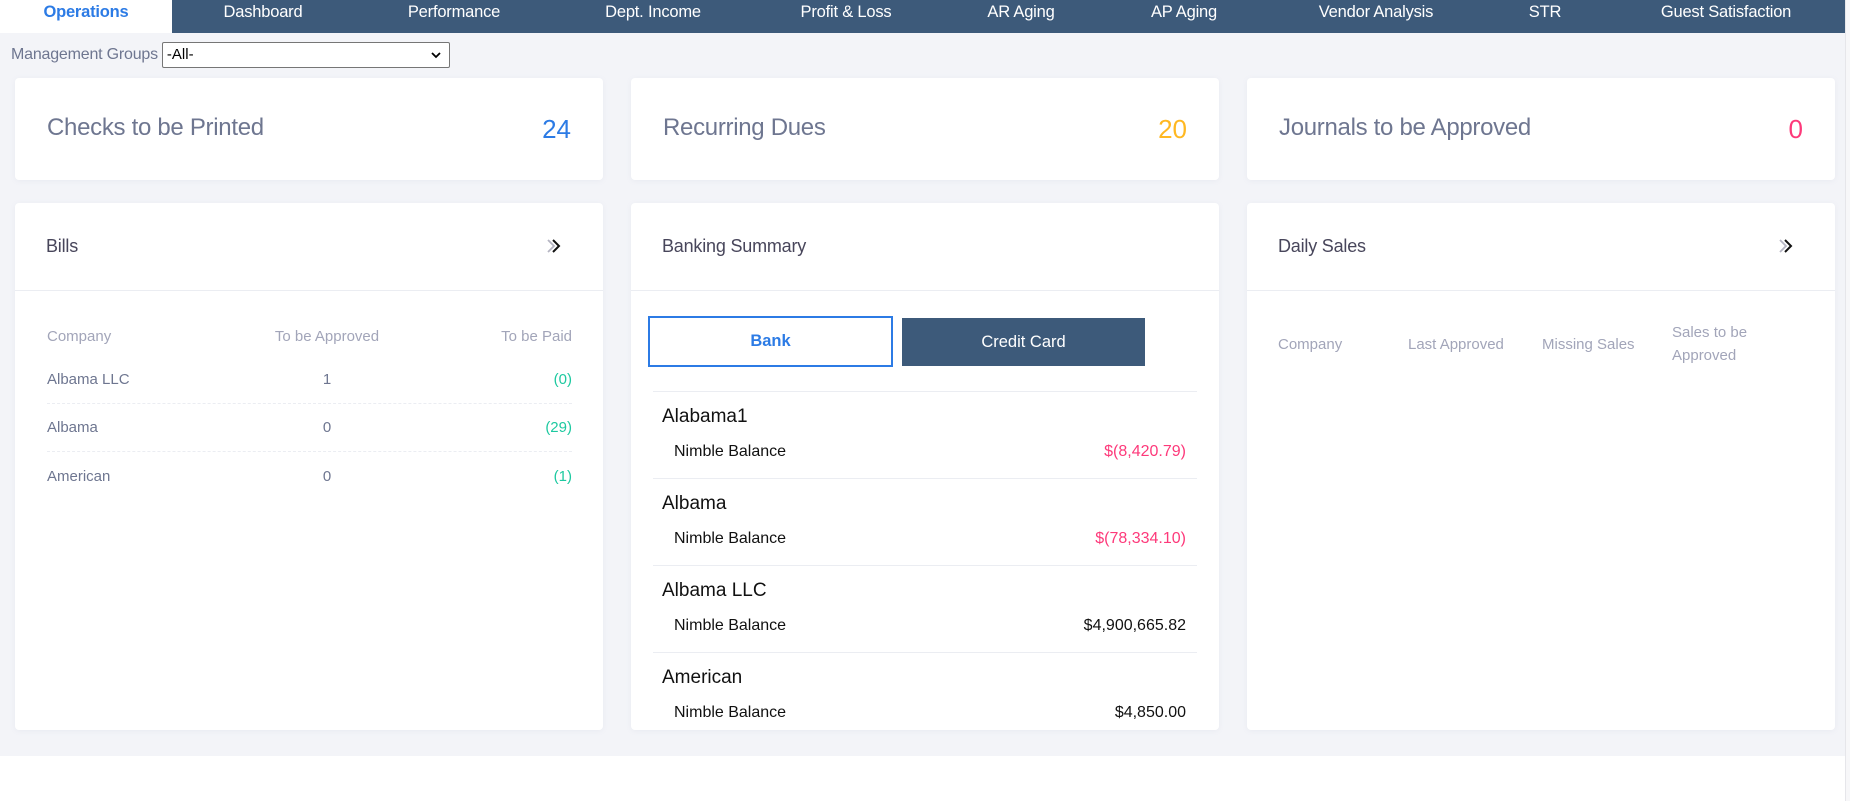 The height and width of the screenshot is (801, 1850). Describe the element at coordinates (1322, 246) in the screenshot. I see `daily-sales-title: Daily Sales` at that location.